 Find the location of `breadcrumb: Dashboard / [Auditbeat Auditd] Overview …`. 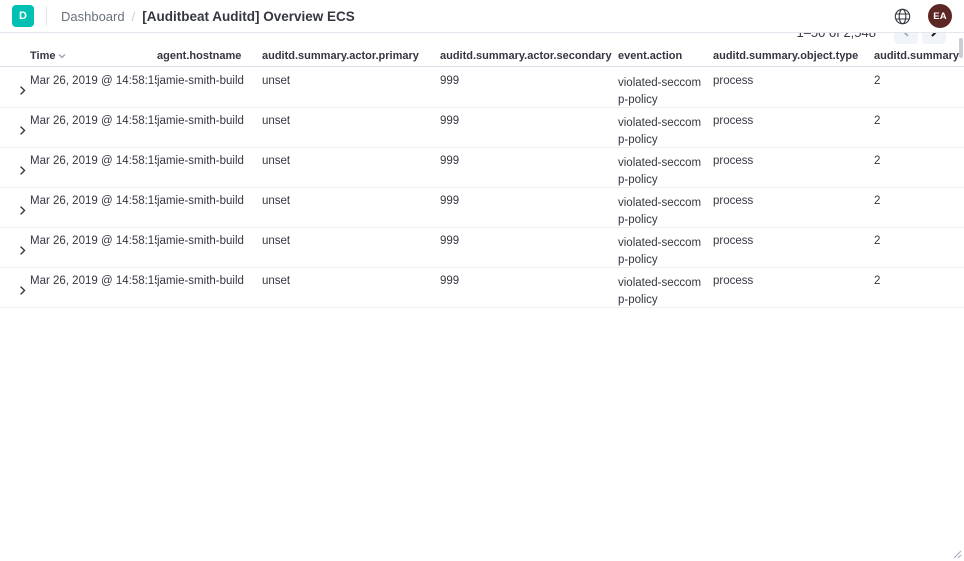

breadcrumb: Dashboard / [Auditbeat Auditd] Overview … is located at coordinates (208, 16).